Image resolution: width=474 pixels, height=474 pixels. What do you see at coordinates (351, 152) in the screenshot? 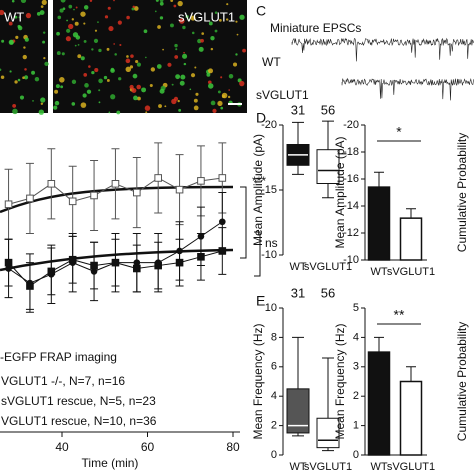
I see `tick-label: -18` at bounding box center [351, 152].